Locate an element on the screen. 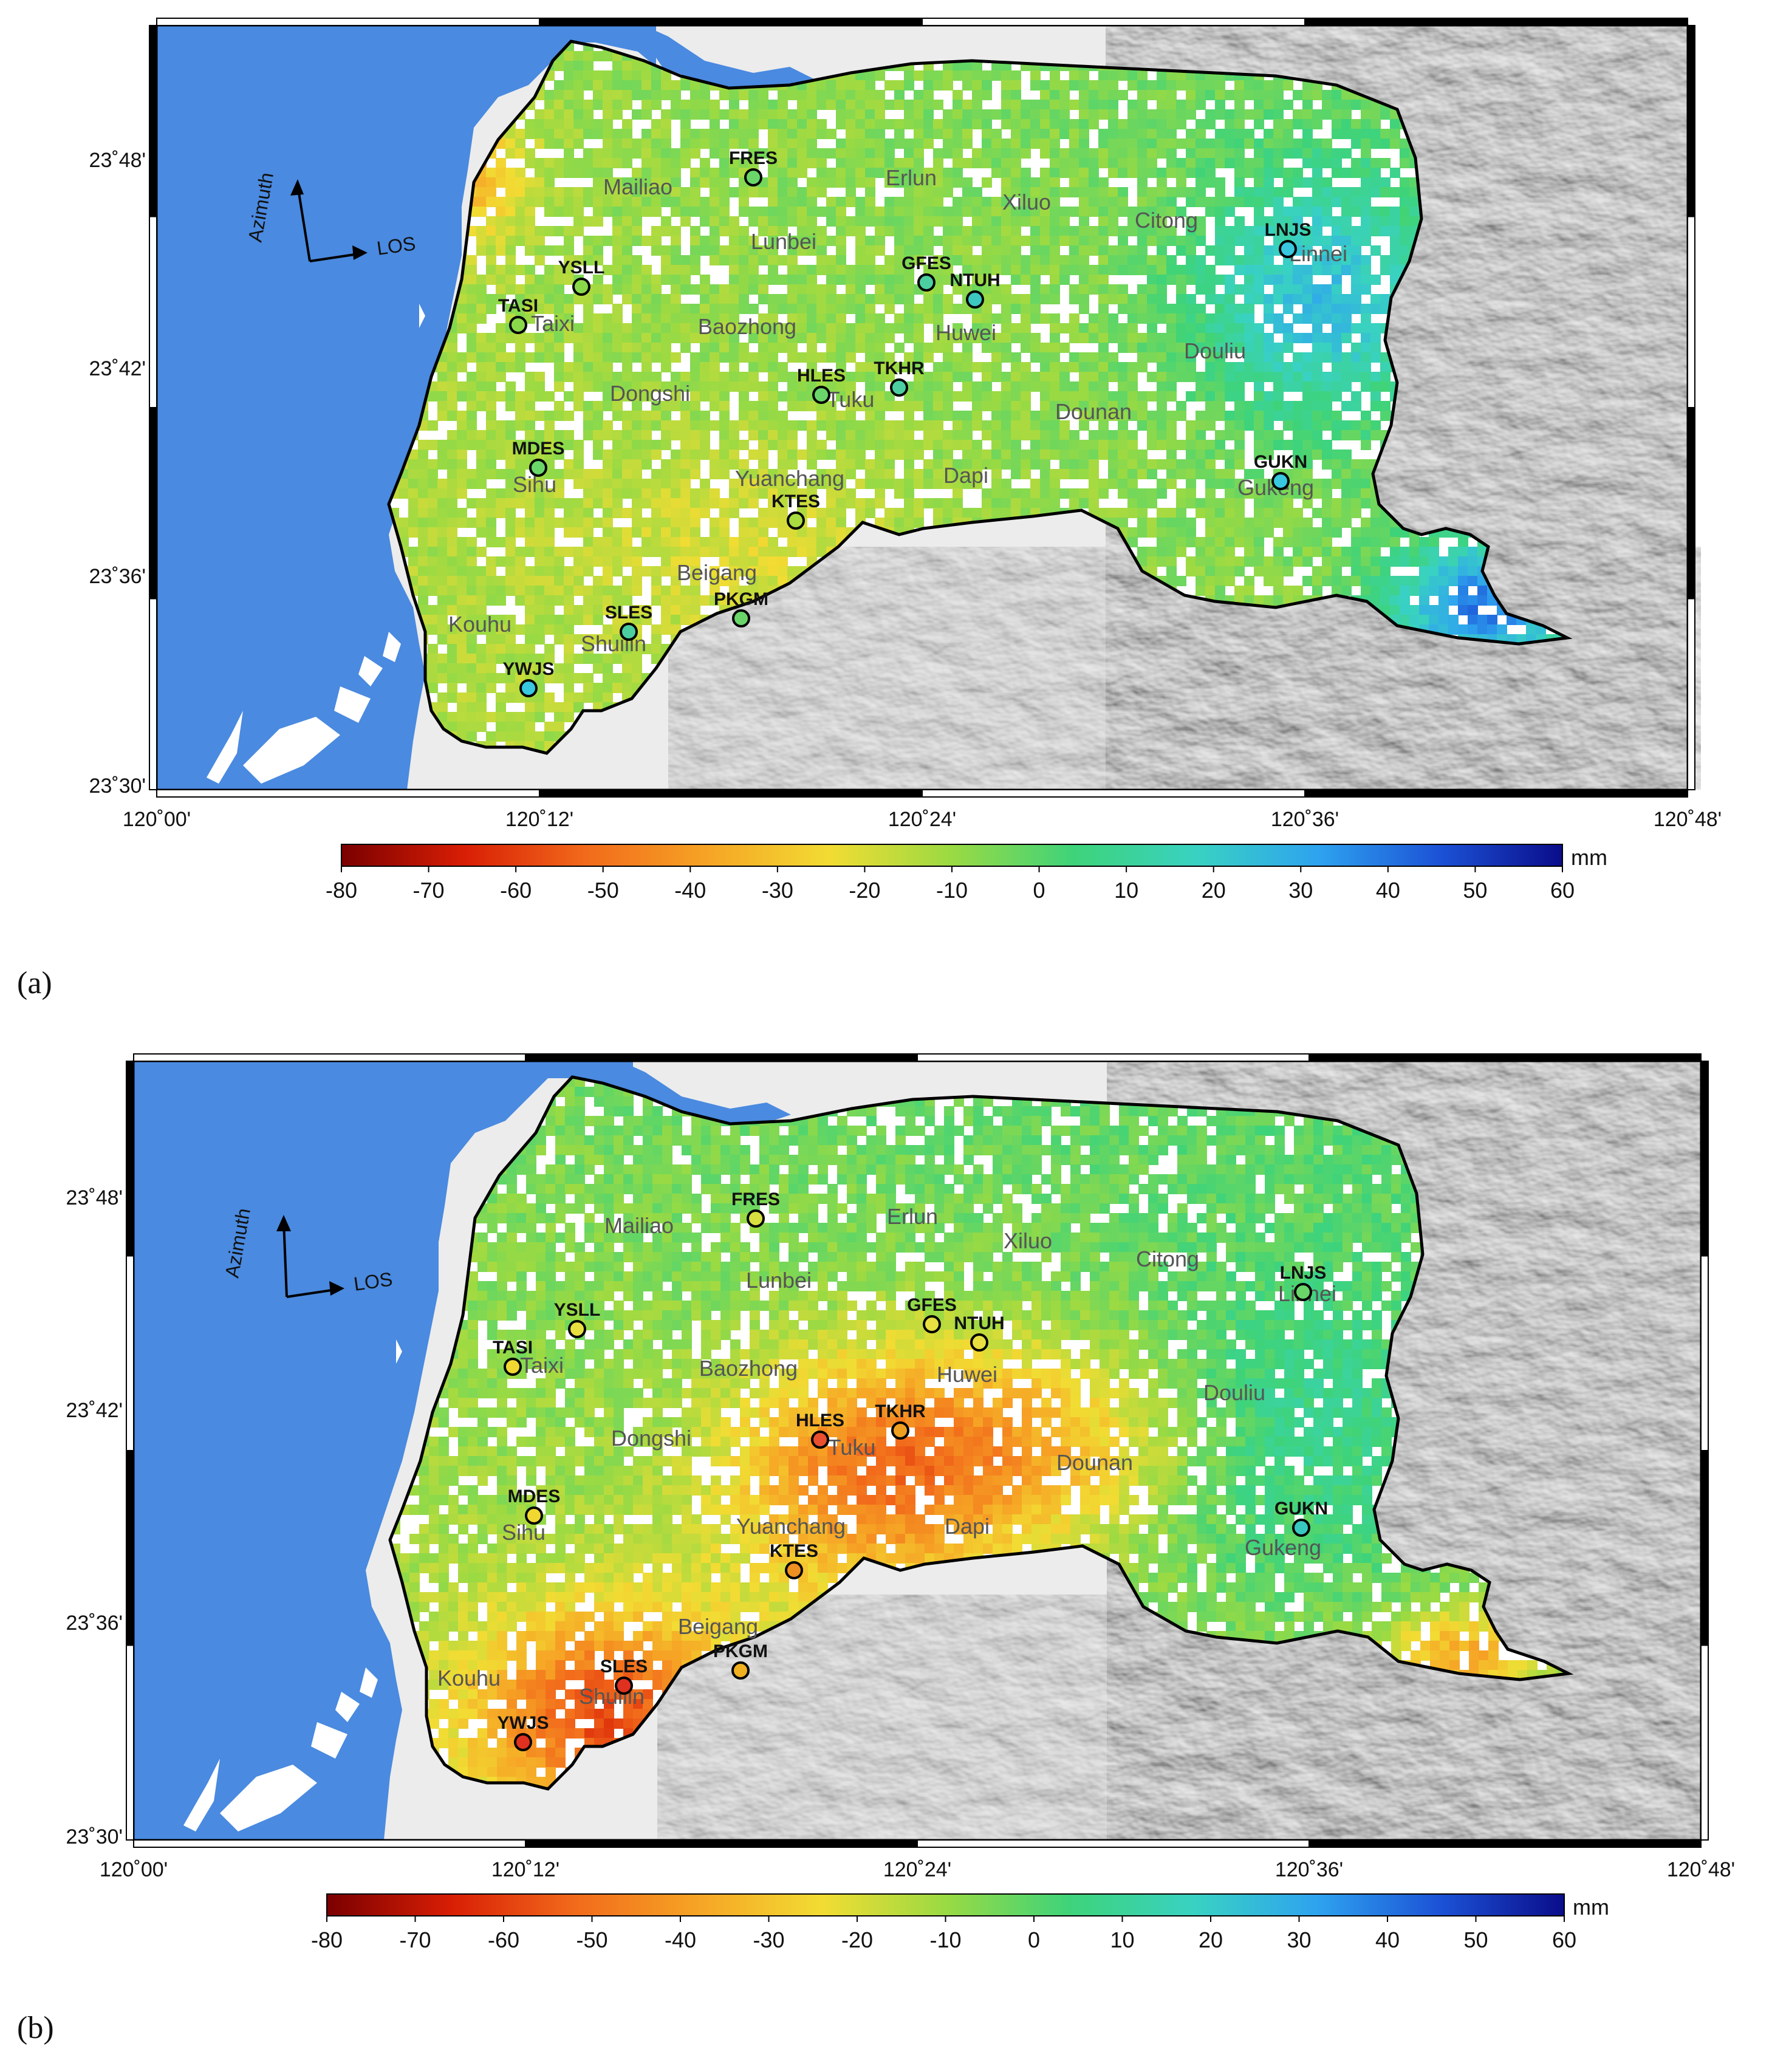 Image resolution: width=1772 pixels, height=2072 pixels. station-label: KTES is located at coordinates (794, 1551).